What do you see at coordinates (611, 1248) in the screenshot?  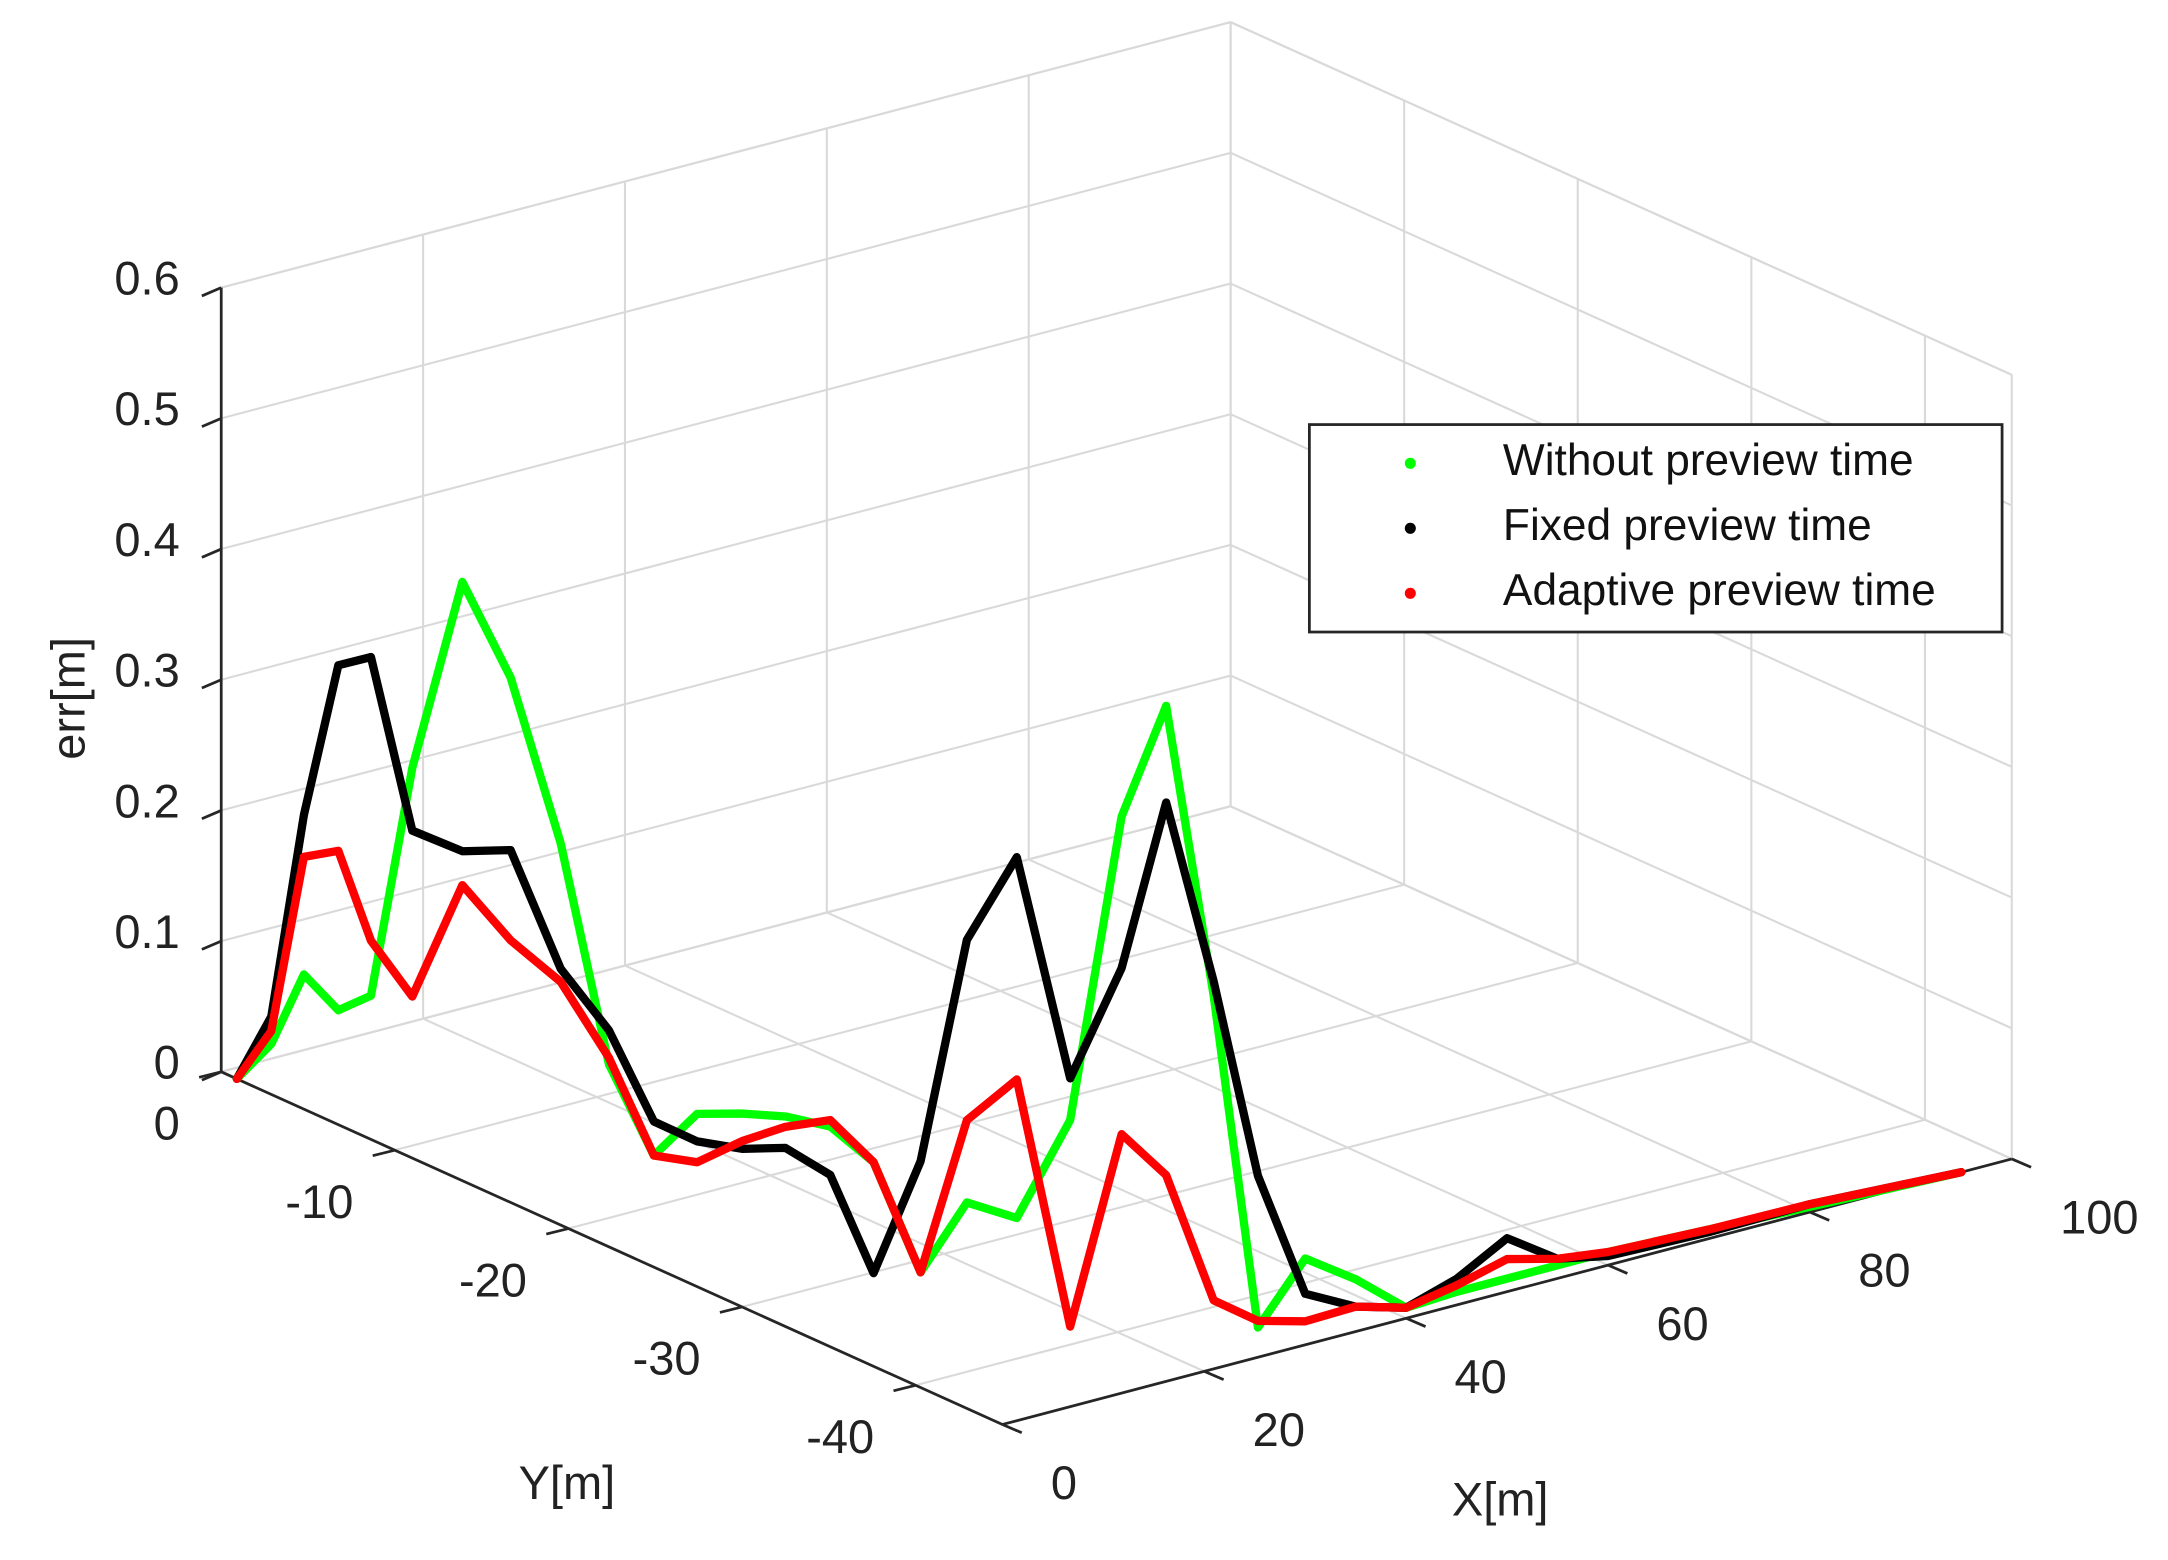 I see `y-axis` at bounding box center [611, 1248].